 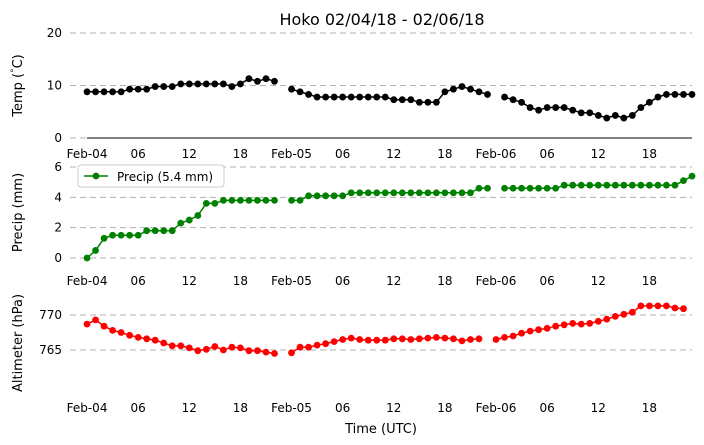 What do you see at coordinates (54, 86) in the screenshot?
I see `y-tick-label: 10` at bounding box center [54, 86].